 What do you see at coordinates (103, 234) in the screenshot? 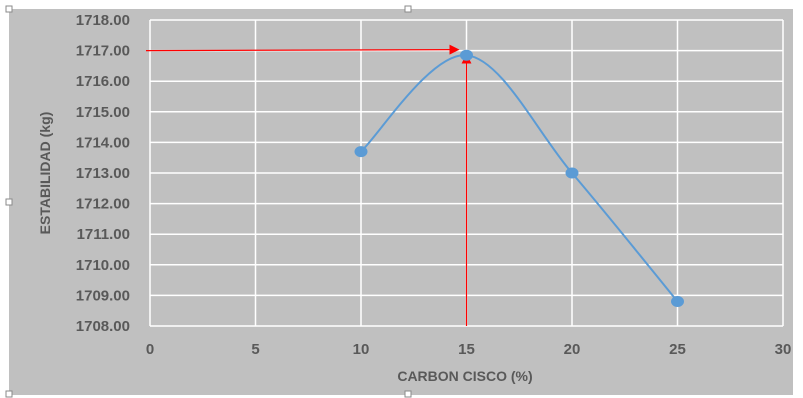
I see `y-tick-label: 1711.00` at bounding box center [103, 234].